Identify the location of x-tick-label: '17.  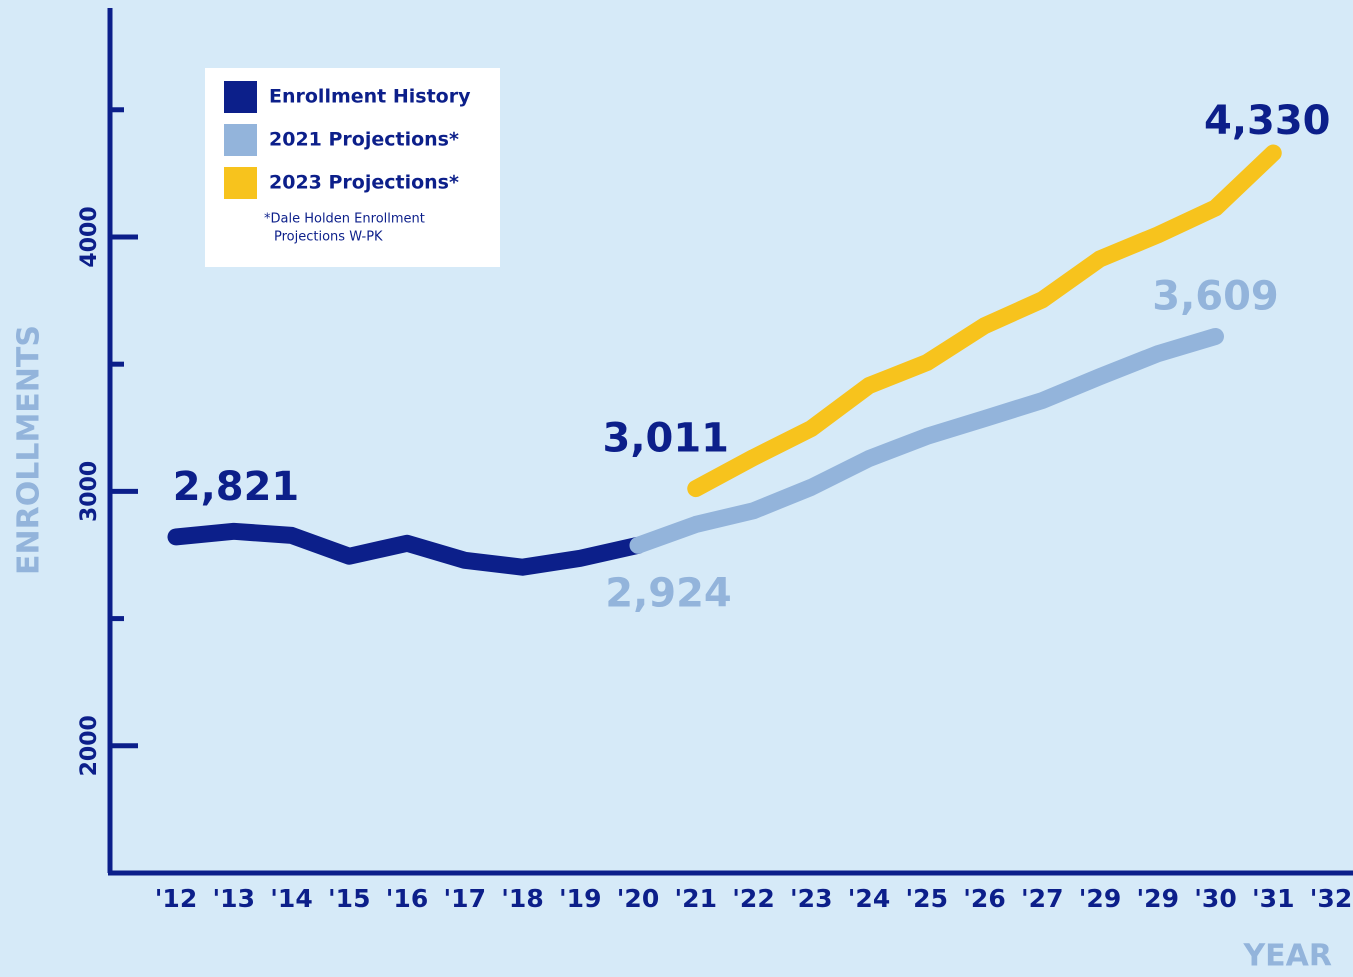
(465, 898).